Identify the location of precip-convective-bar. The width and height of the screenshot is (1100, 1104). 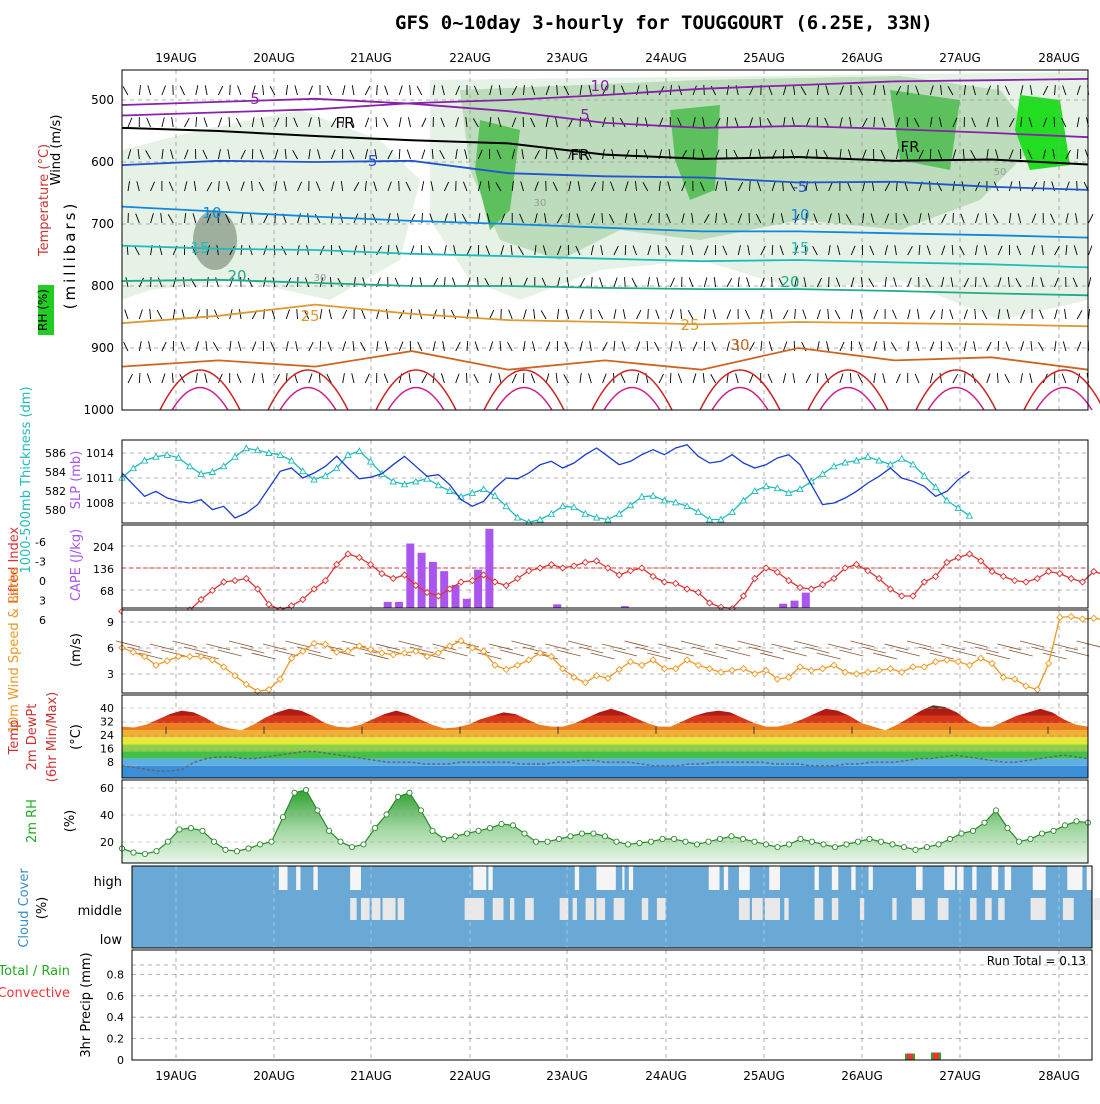
(910, 1057).